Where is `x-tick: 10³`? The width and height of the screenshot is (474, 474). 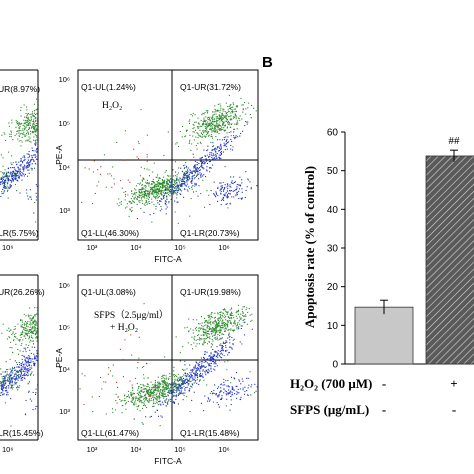
x-tick: 10³ is located at coordinates (92, 247).